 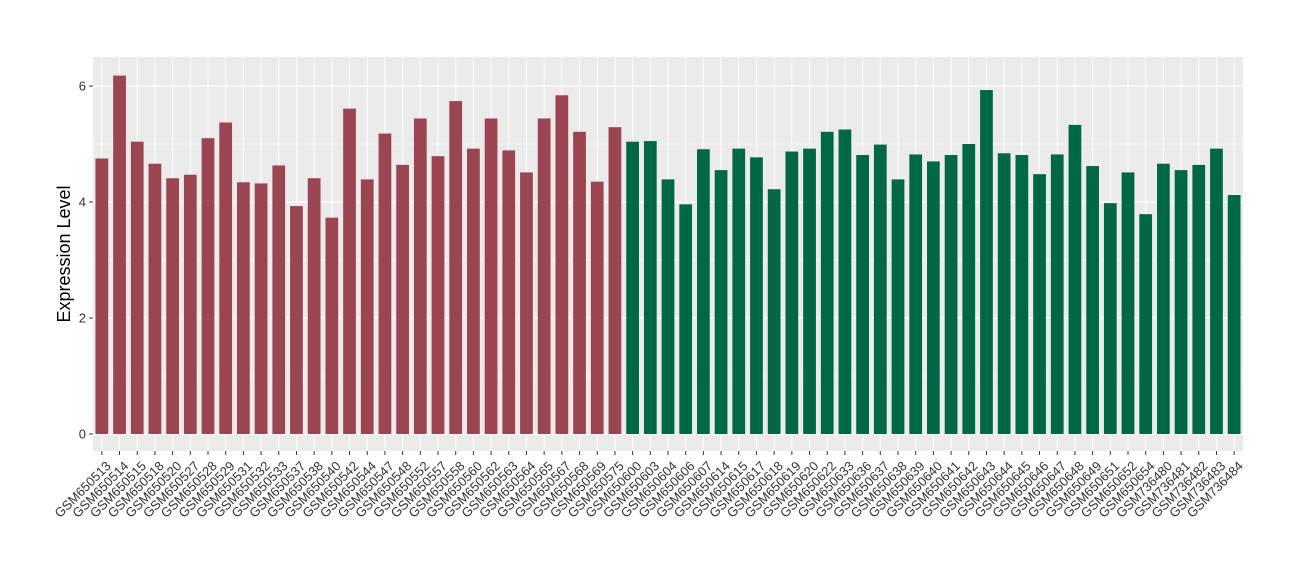 What do you see at coordinates (898, 306) in the screenshot?
I see `bar-gsm650638` at bounding box center [898, 306].